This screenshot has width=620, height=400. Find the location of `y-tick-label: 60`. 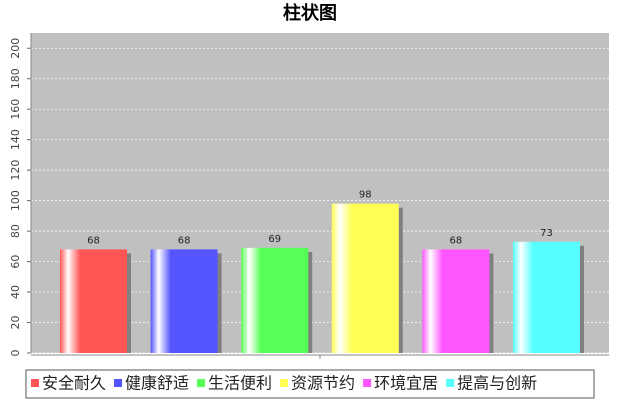

y-tick-label: 60 is located at coordinates (15, 262).